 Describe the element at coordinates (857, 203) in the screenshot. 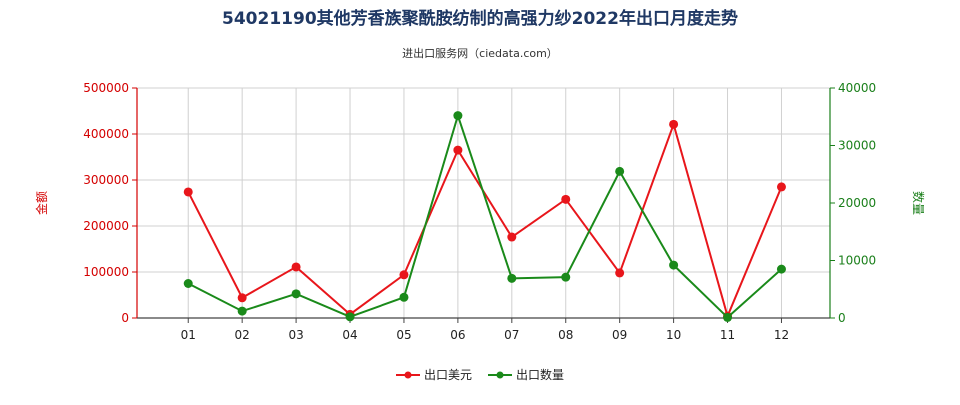

I see `right-tick-label: 20000` at that location.